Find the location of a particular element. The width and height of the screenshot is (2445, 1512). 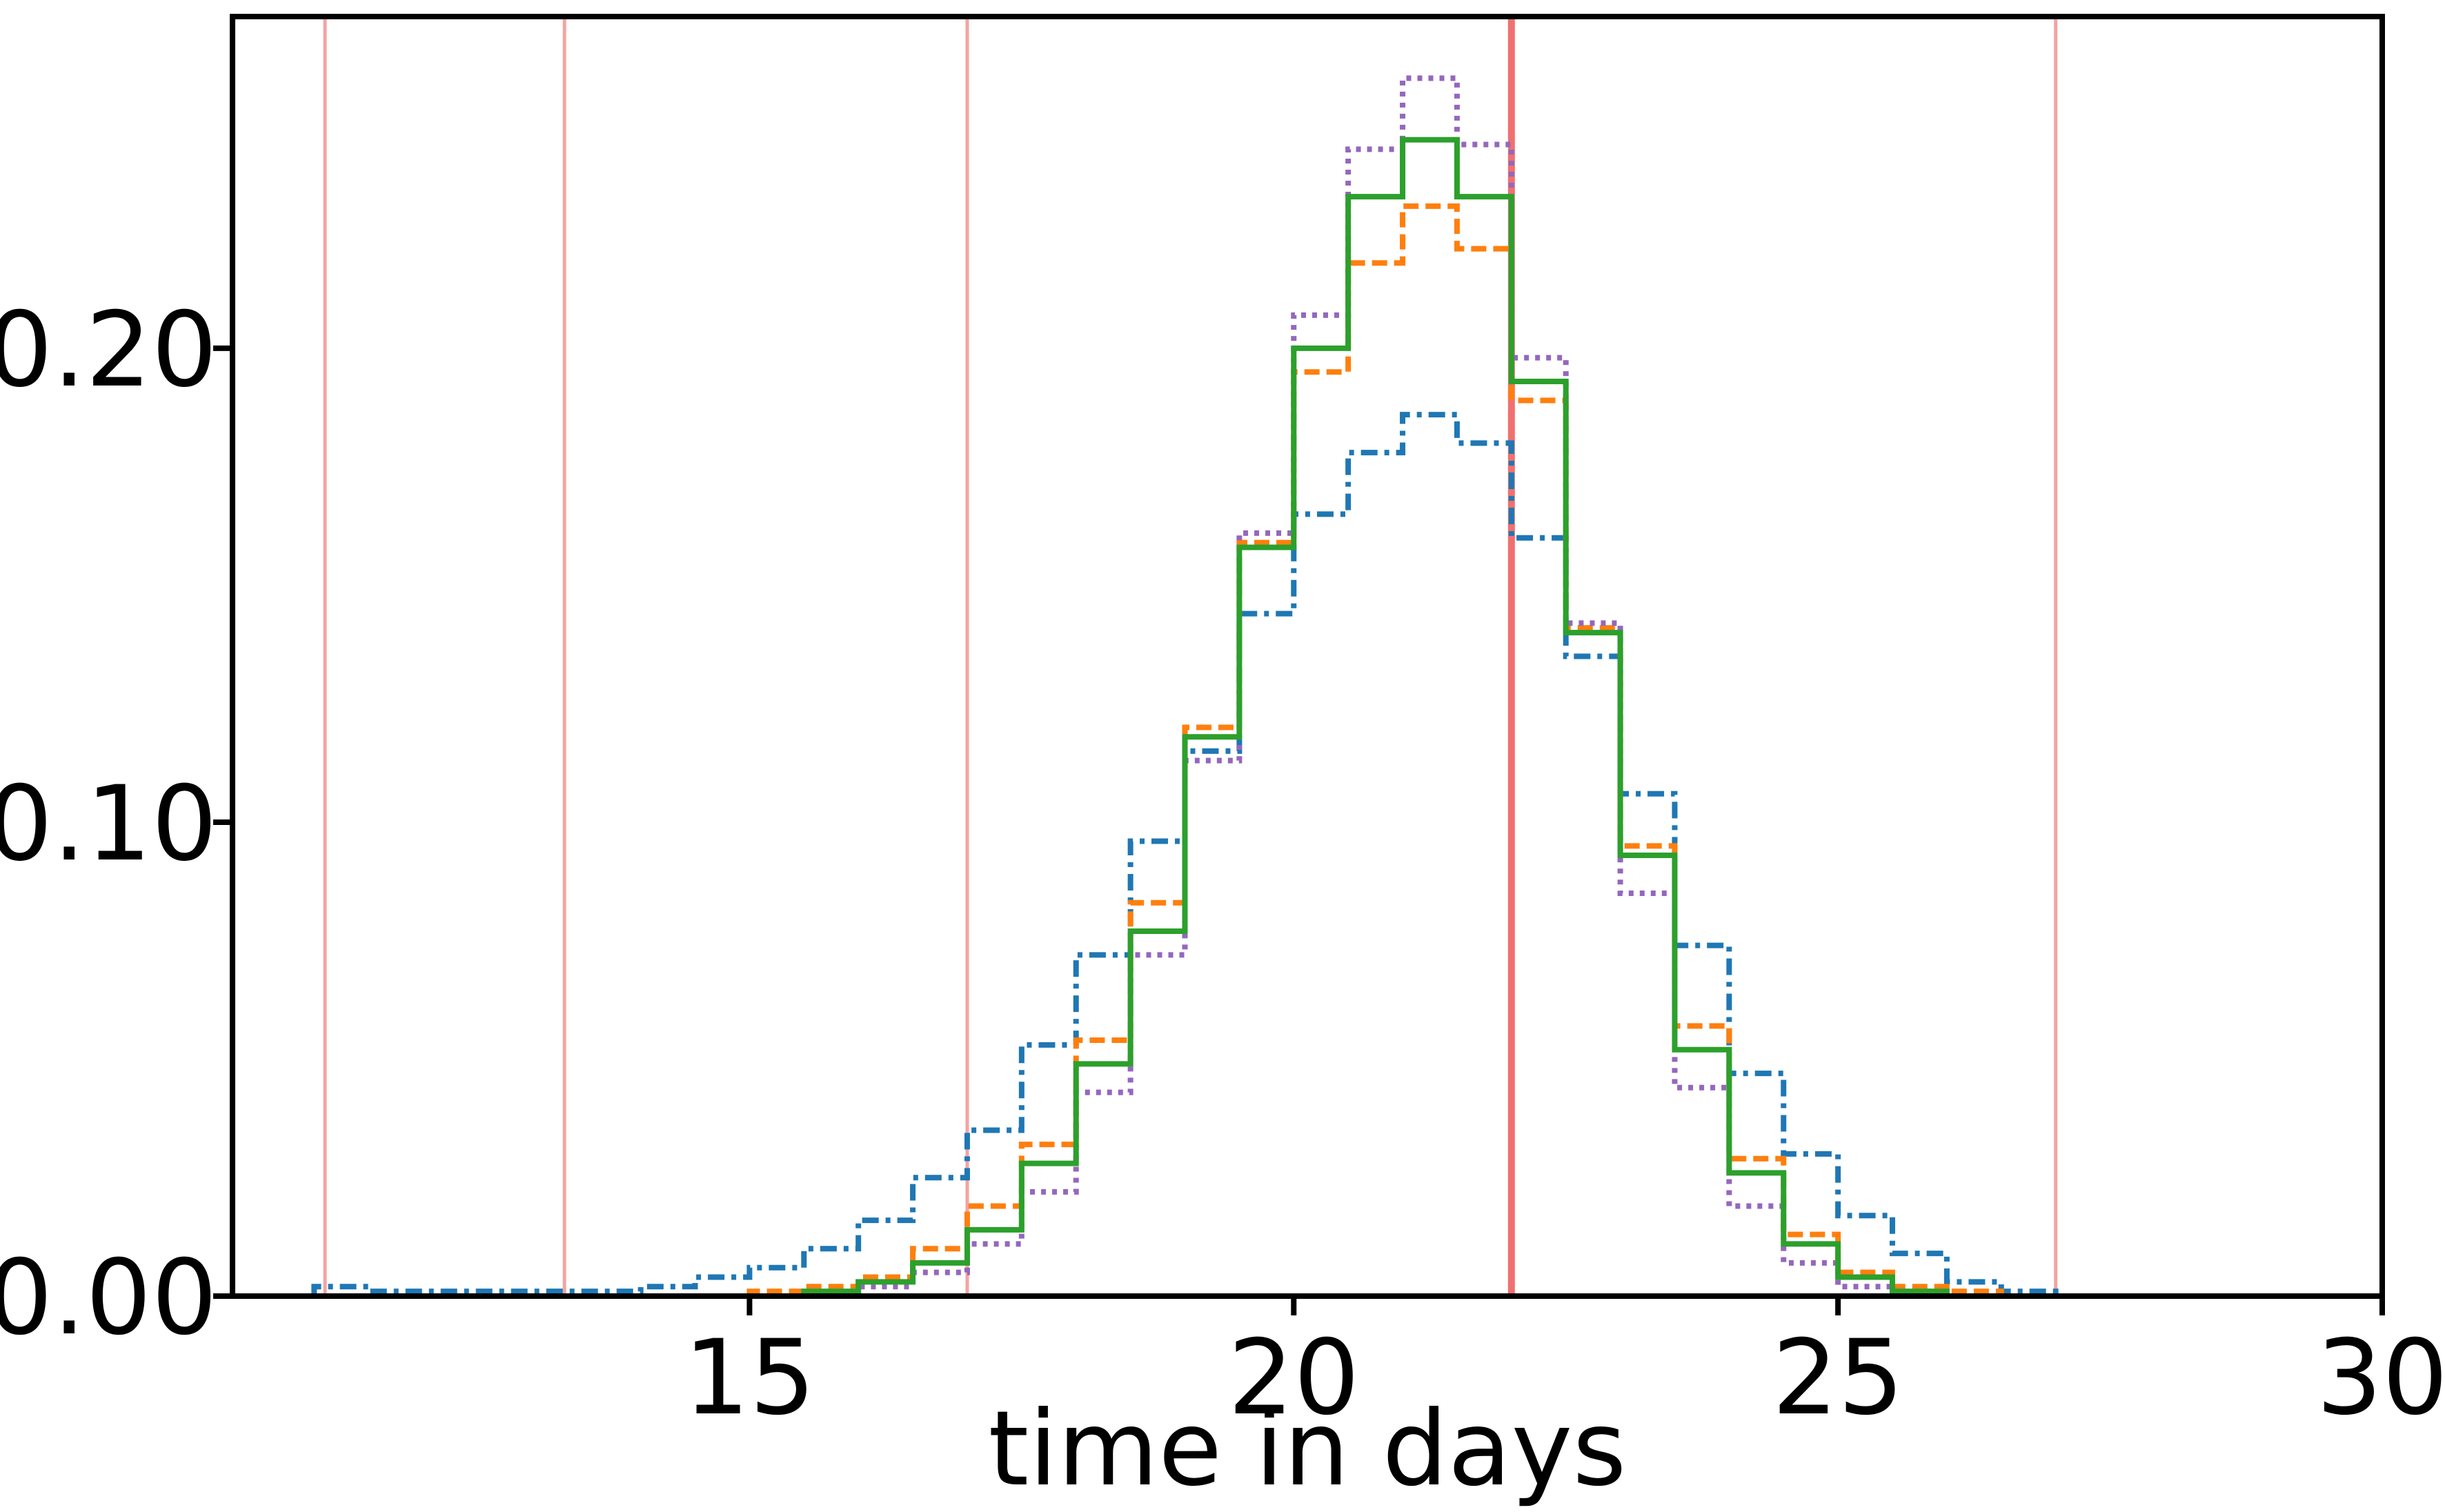

y-tick-label-0.20: 0.20 is located at coordinates (108, 350).